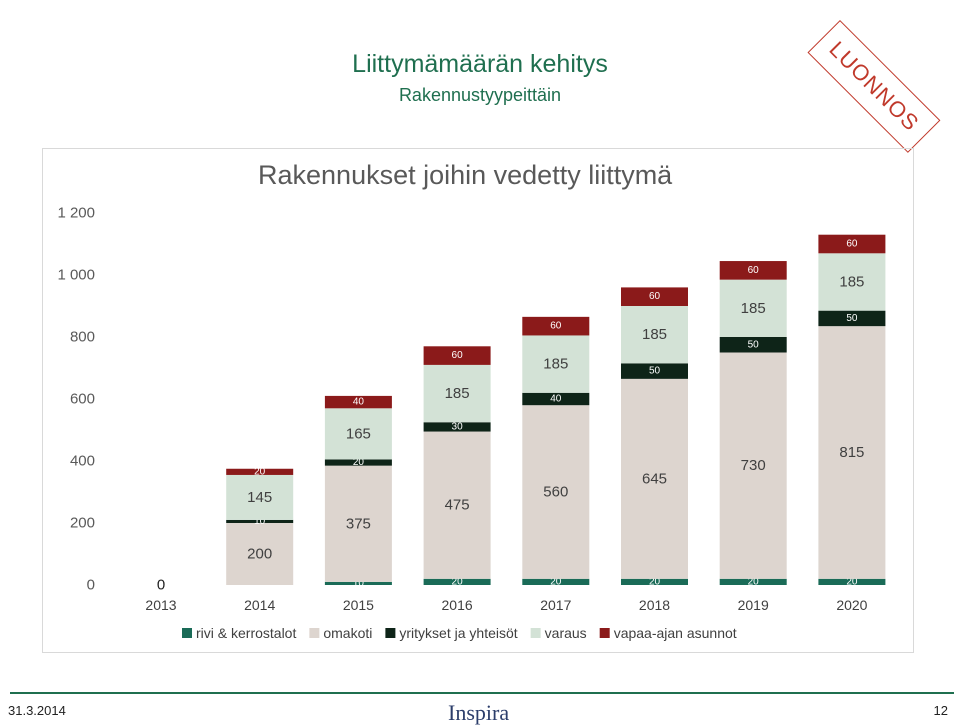 Image resolution: width=960 pixels, height=728 pixels. What do you see at coordinates (37, 710) in the screenshot?
I see `footer-date: 31.3.2014` at bounding box center [37, 710].